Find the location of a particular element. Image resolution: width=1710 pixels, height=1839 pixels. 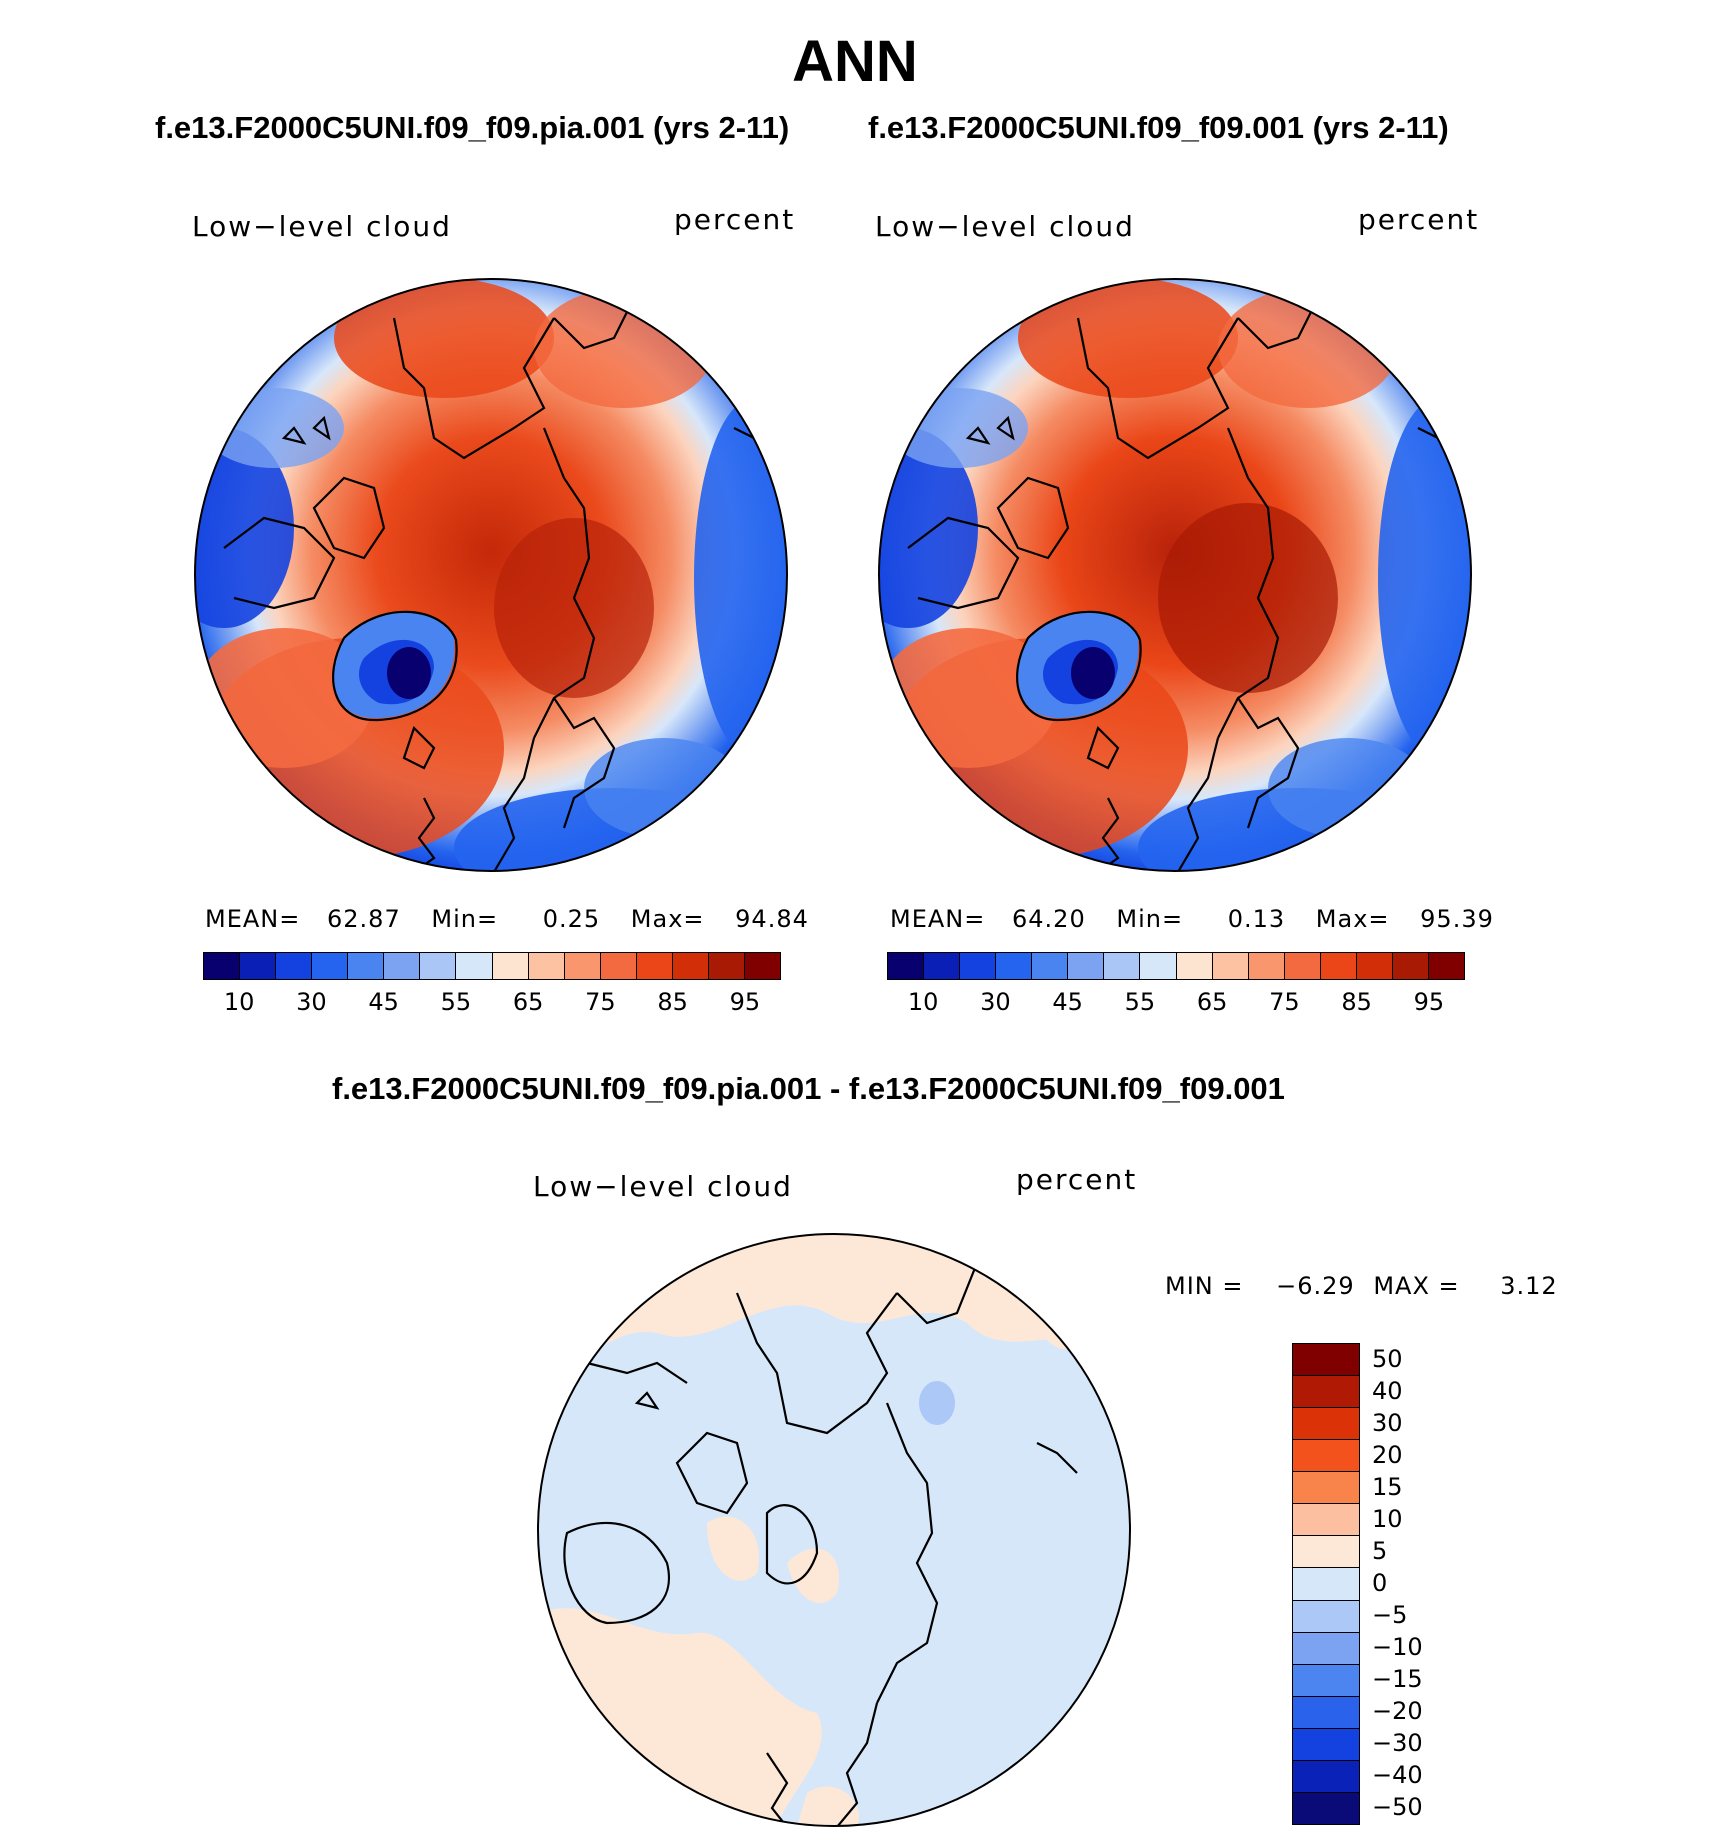

diff-colorbar is located at coordinates (1326, 1584).